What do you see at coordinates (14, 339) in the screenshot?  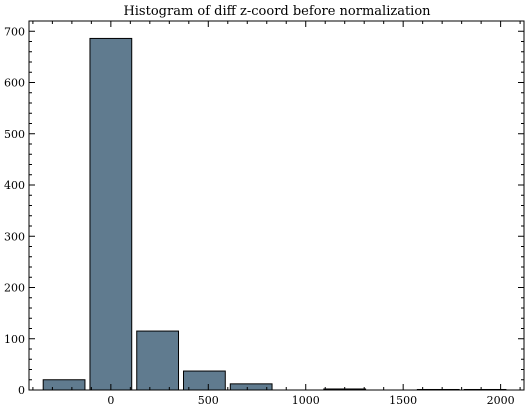 I see `y-tick-label: 100` at bounding box center [14, 339].